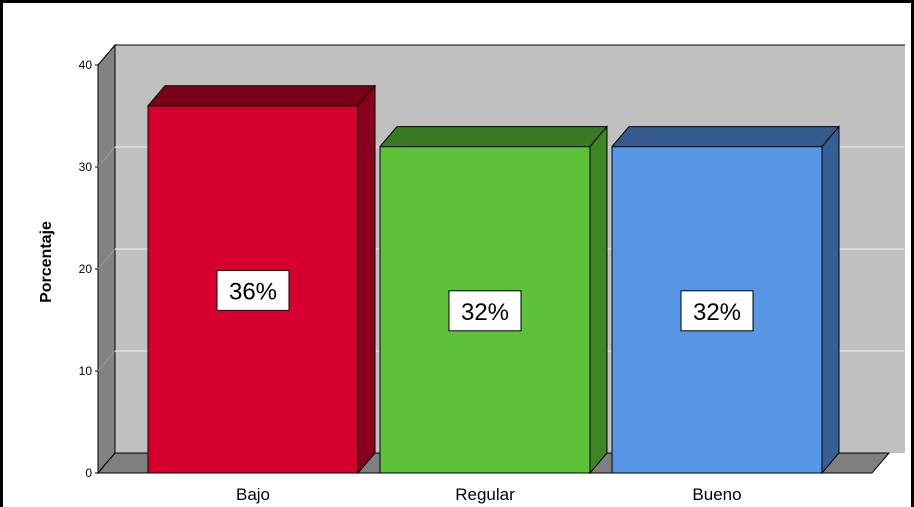 The width and height of the screenshot is (914, 507). What do you see at coordinates (716, 494) in the screenshot?
I see `x-category-label: Bueno` at bounding box center [716, 494].